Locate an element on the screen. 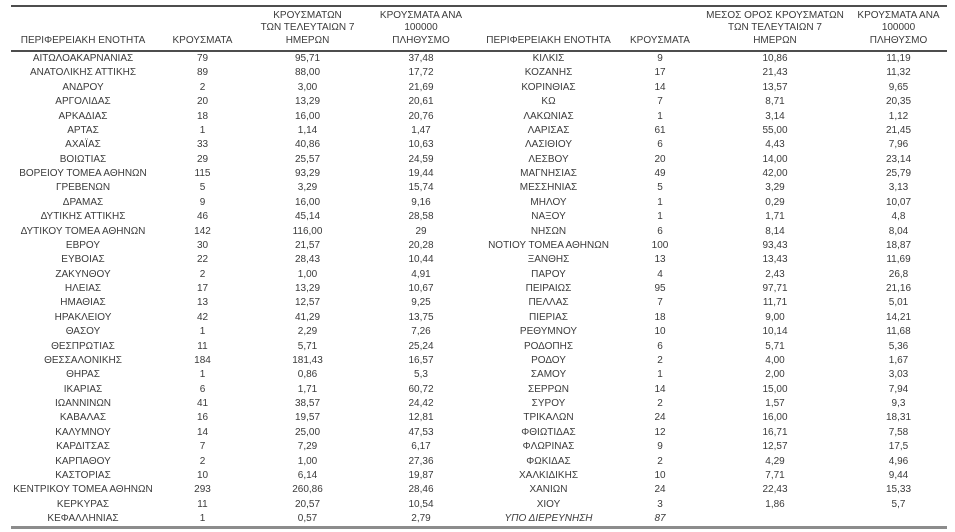 Image resolution: width=955 pixels, height=532 pixels. cases-cell: 9 is located at coordinates (660, 447).